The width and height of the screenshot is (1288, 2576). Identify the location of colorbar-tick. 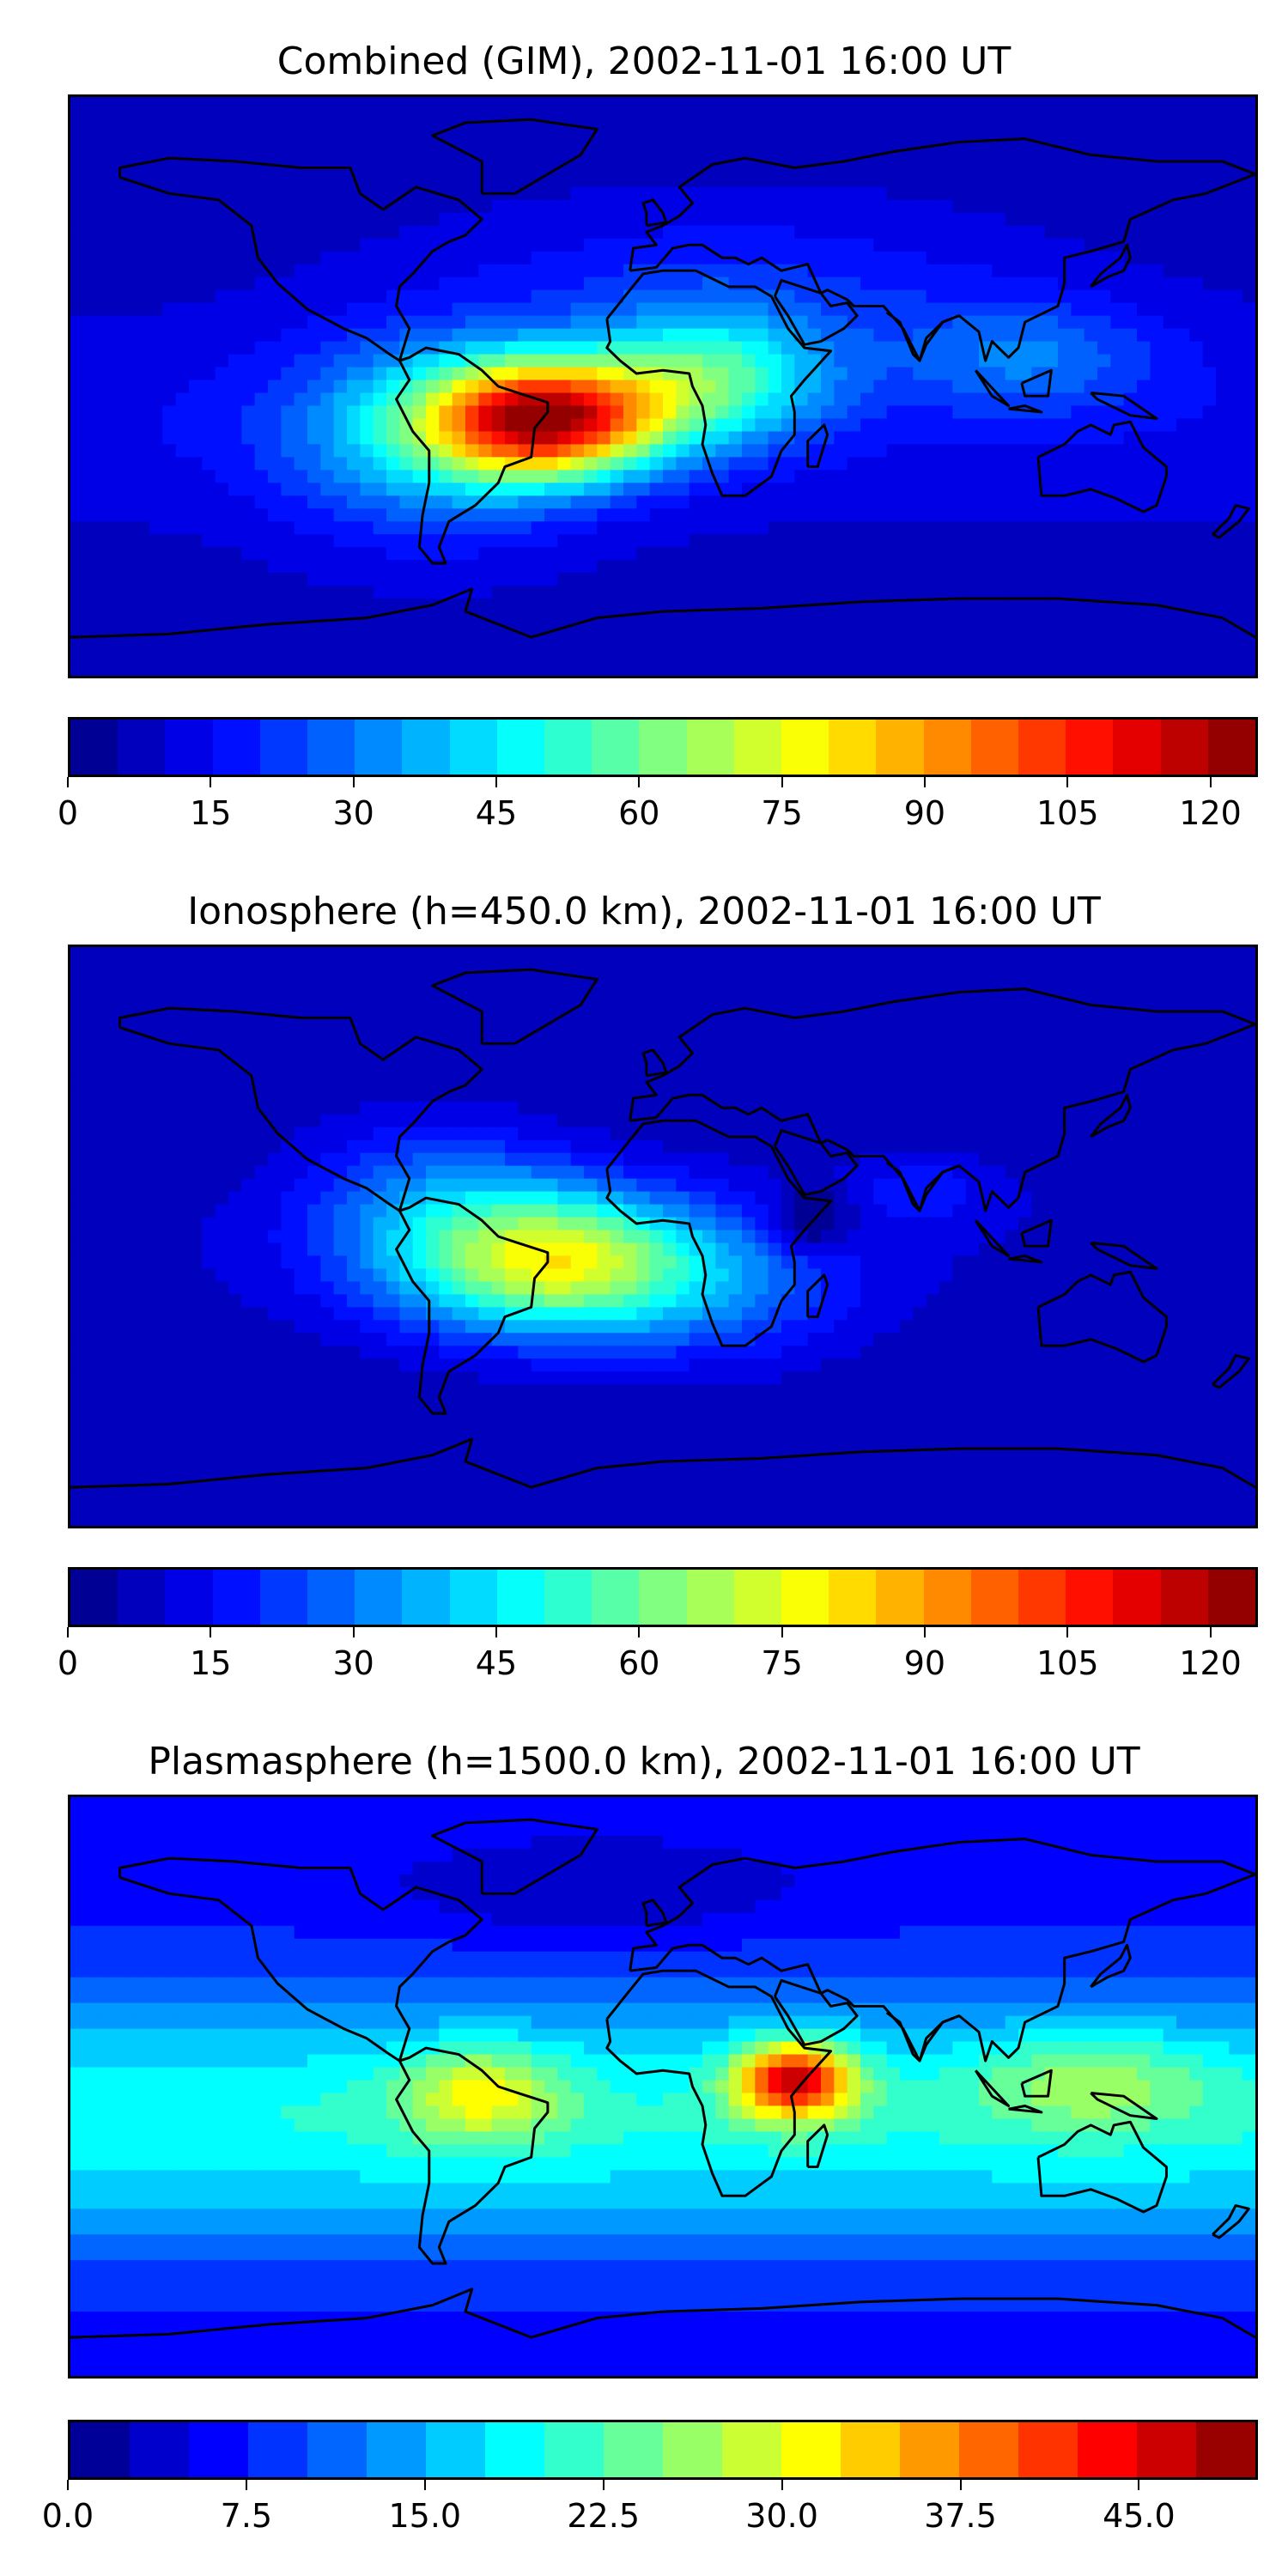
(68, 782).